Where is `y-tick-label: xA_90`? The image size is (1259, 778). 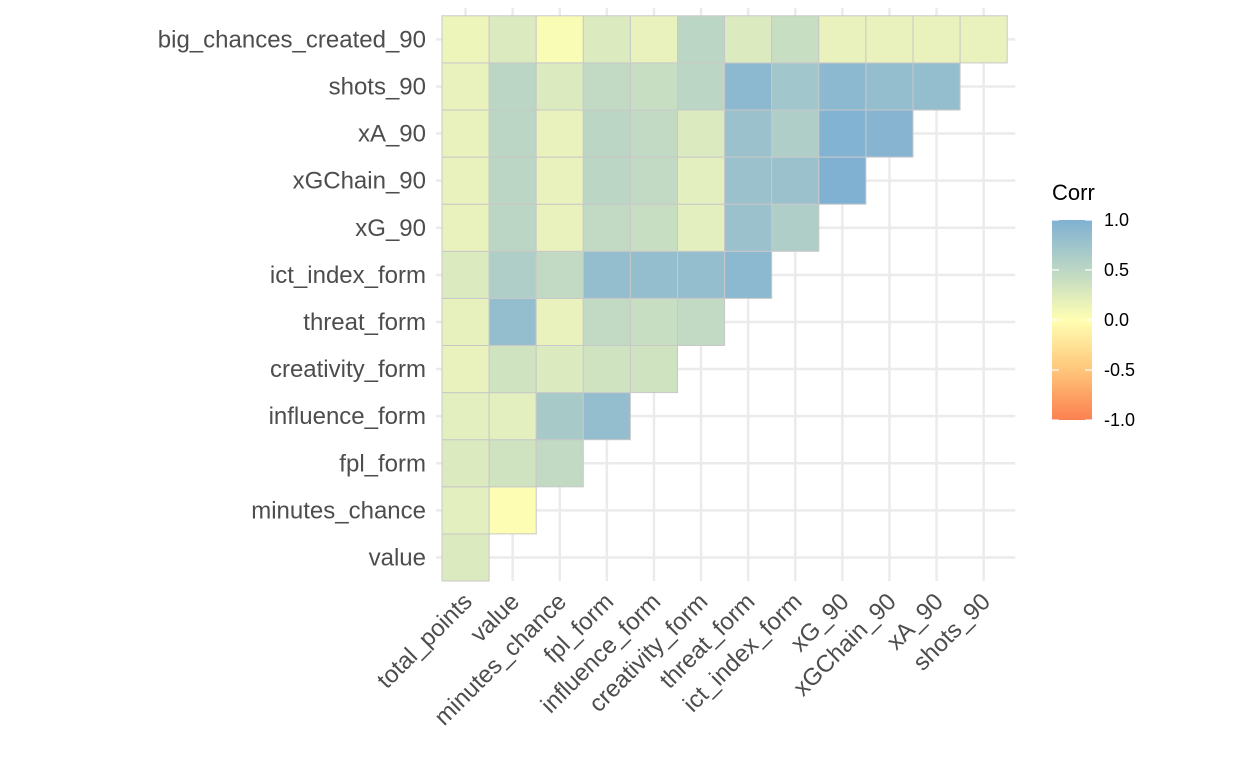
y-tick-label: xA_90 is located at coordinates (392, 134).